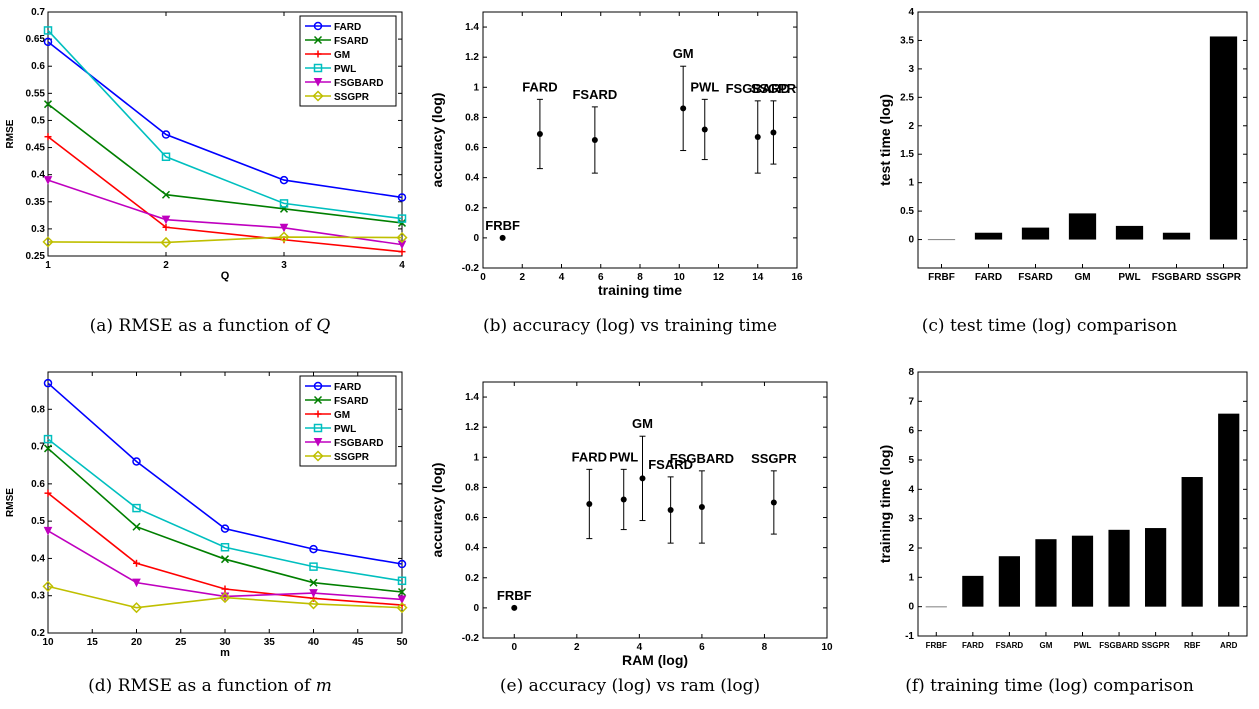 This screenshot has height=709, width=1259. Describe the element at coordinates (38, 229) in the screenshot. I see `y-tick-label: 0.3` at that location.